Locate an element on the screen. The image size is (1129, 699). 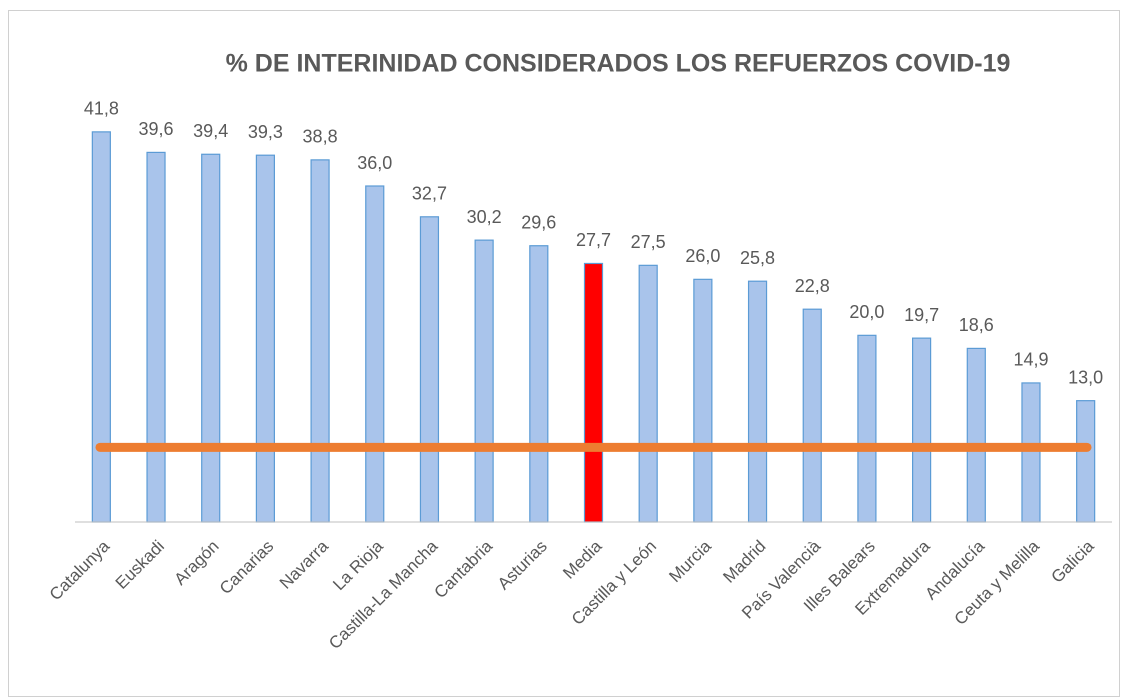
value-label: 20,0 is located at coordinates (866, 312).